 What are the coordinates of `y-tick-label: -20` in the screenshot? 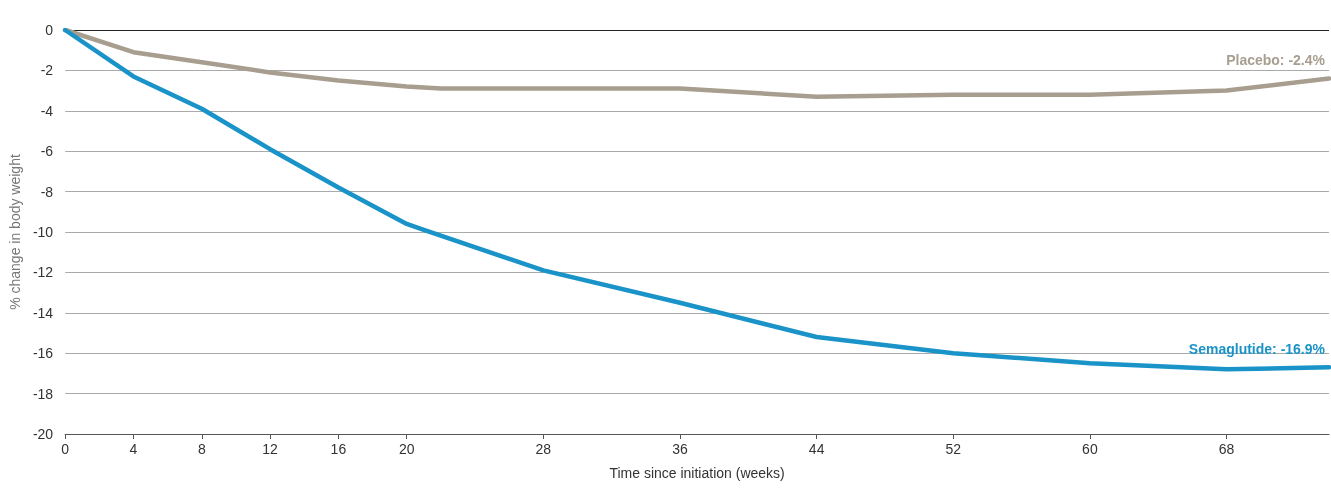 It's located at (43, 434).